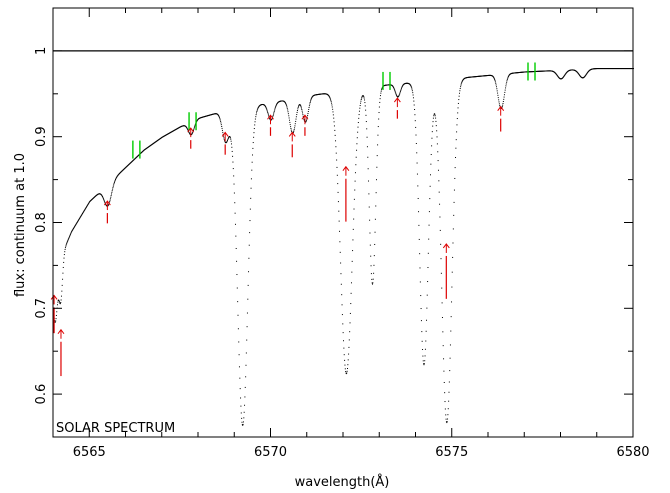 Image resolution: width=670 pixels, height=493 pixels. What do you see at coordinates (191, 130) in the screenshot?
I see `line-marker-arrow-head` at bounding box center [191, 130].